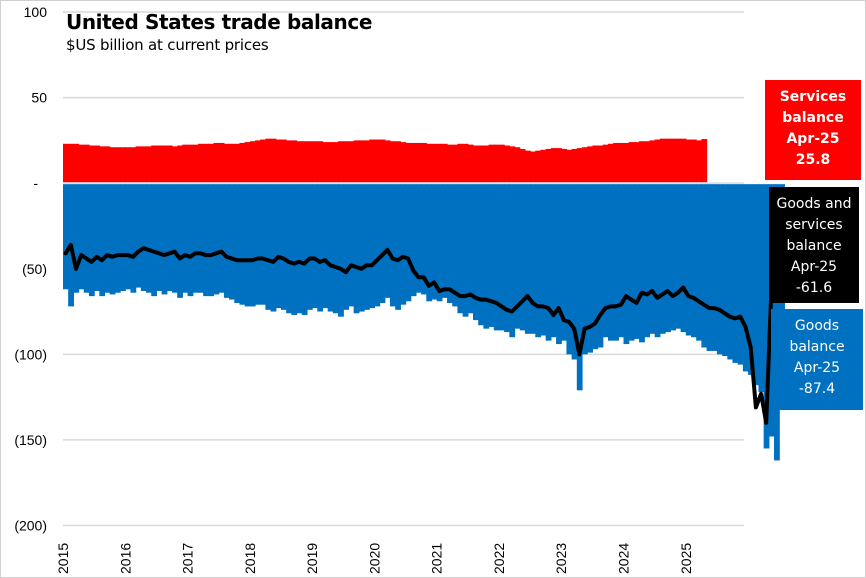 The image size is (866, 578). Describe the element at coordinates (817, 326) in the screenshot. I see `callout-line: Goods` at that location.